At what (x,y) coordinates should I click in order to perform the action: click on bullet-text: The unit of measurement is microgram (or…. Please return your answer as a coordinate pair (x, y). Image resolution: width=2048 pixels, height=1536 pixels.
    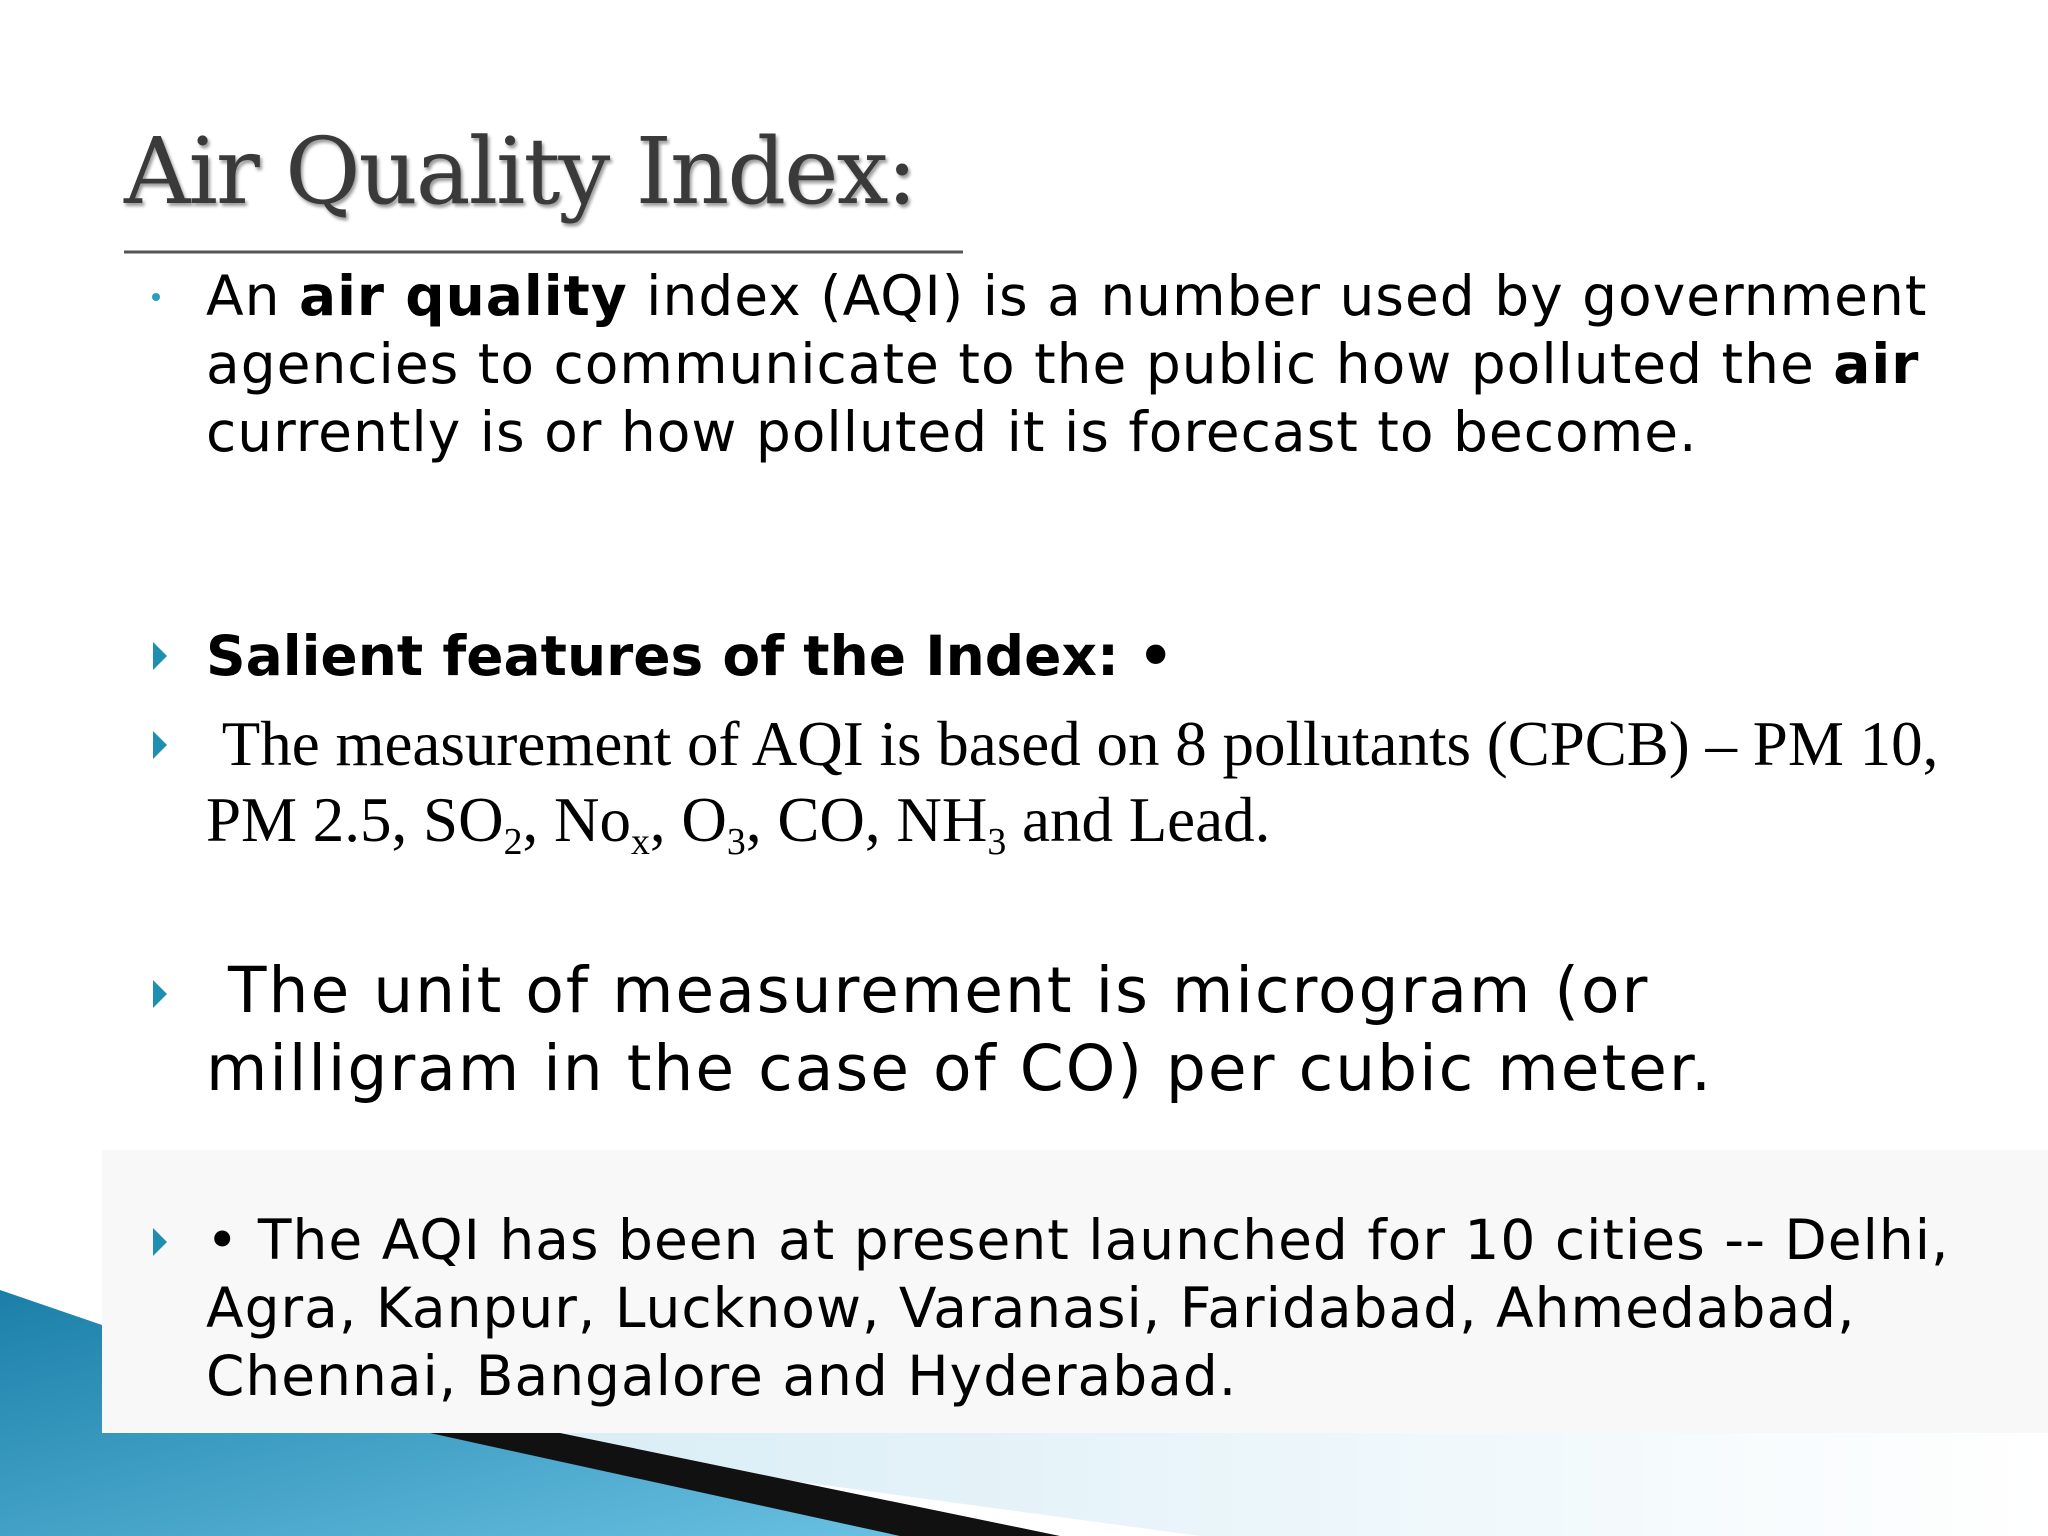
    Looking at the image, I should click on (1066, 1030).